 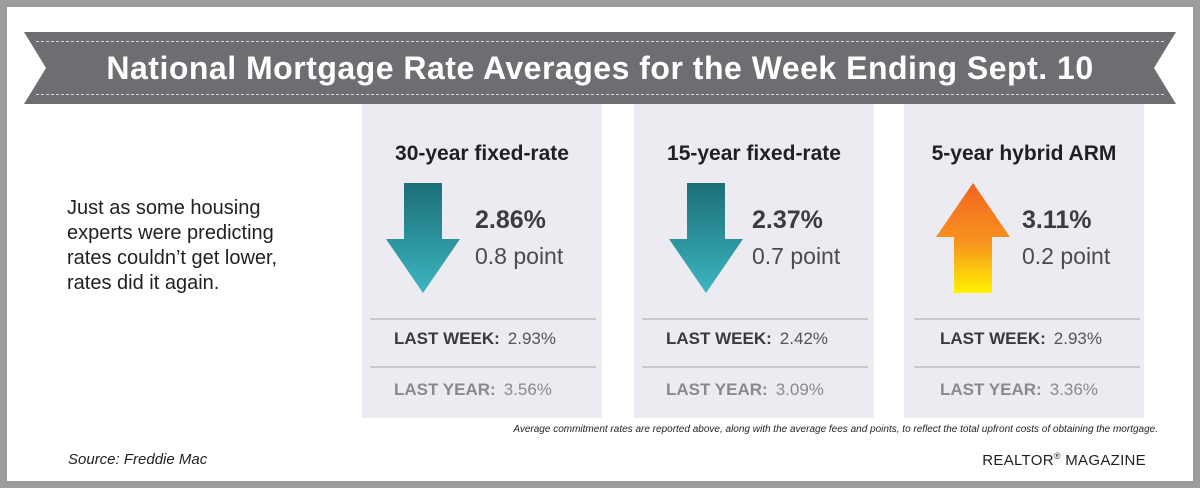 What do you see at coordinates (482, 153) in the screenshot?
I see `card-title: 30-year fixed-rate` at bounding box center [482, 153].